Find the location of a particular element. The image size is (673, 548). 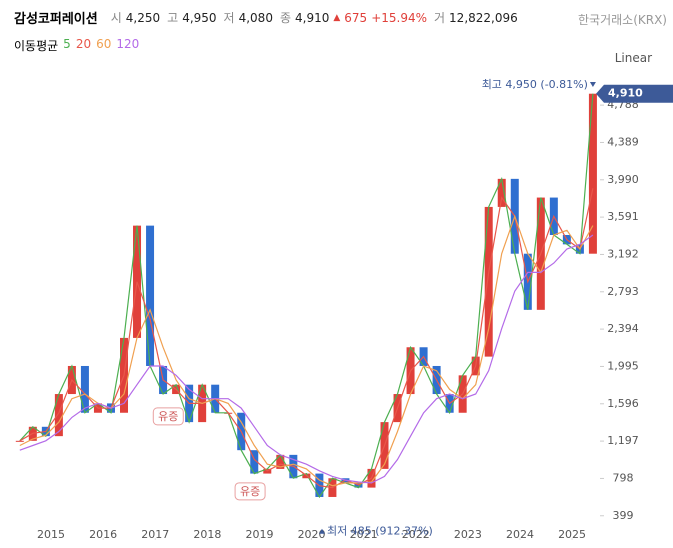

y-tick-label: 798 is located at coordinates (623, 477).